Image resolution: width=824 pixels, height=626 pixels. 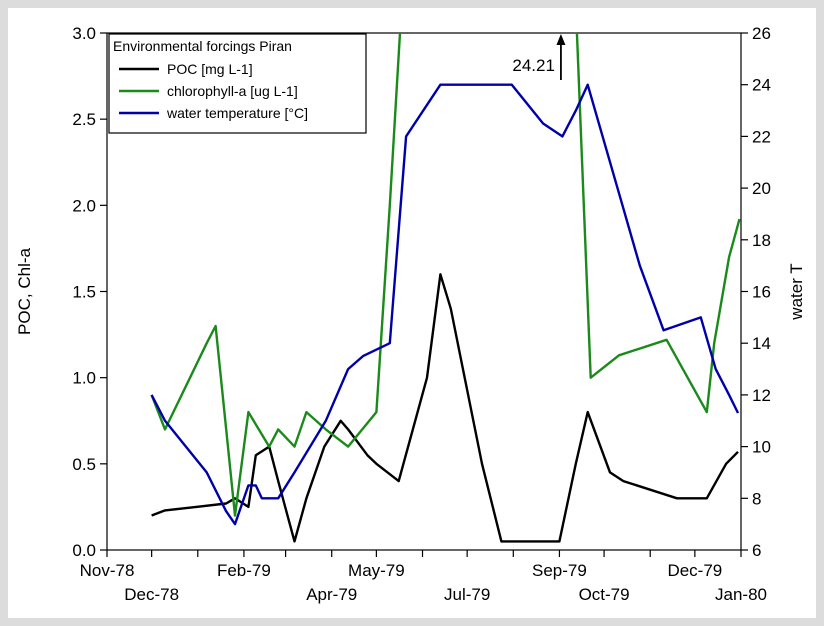 What do you see at coordinates (210, 69) in the screenshot?
I see `legend-entry: POC [mg L-1]` at bounding box center [210, 69].